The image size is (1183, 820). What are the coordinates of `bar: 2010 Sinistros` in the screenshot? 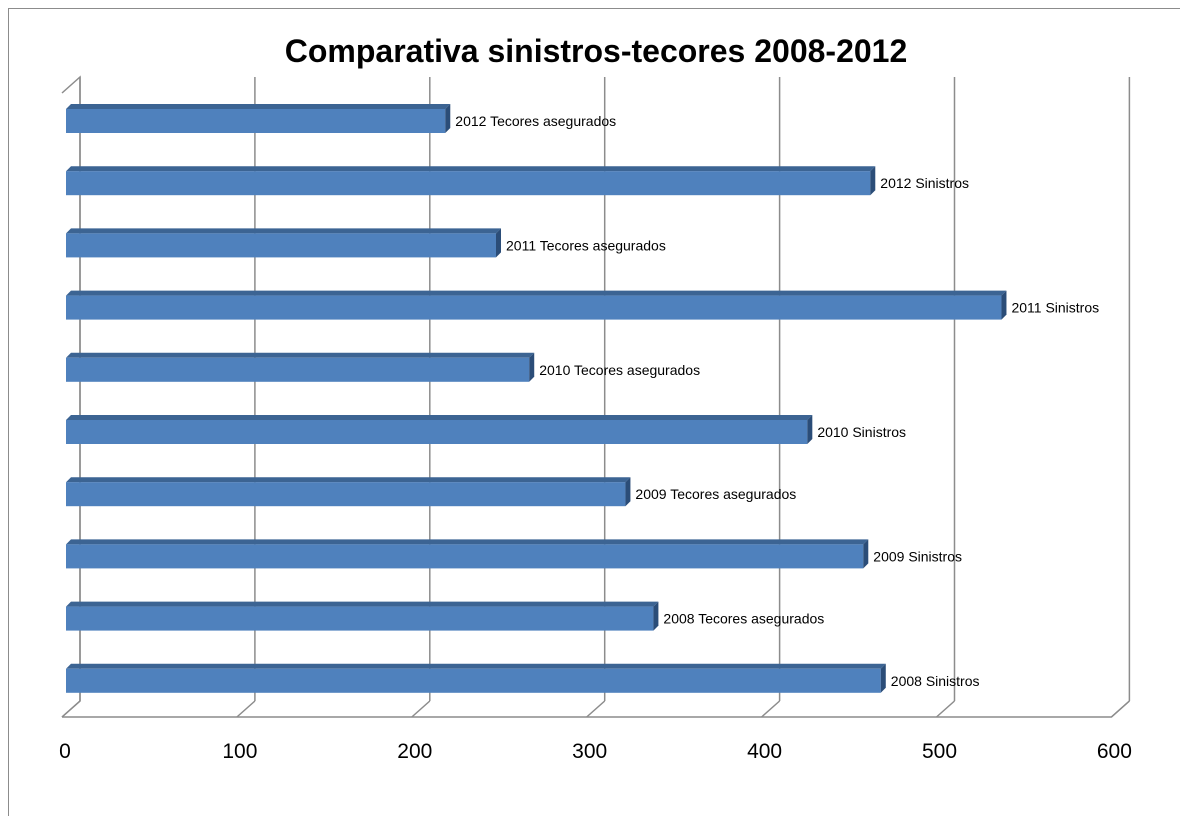 It's located at (486, 429).